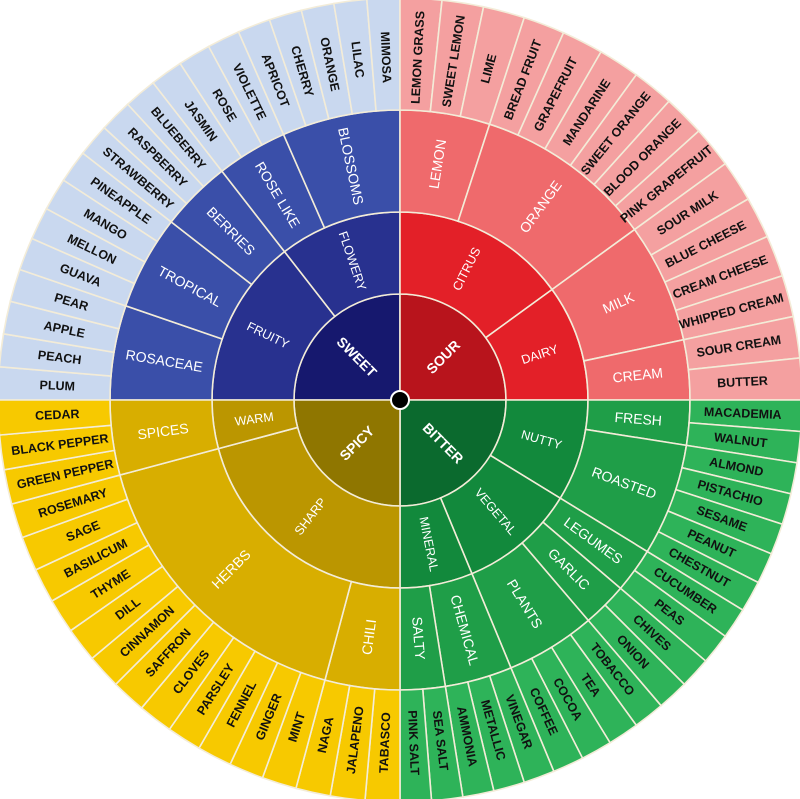 The height and width of the screenshot is (799, 800). I want to click on flavor-label: PINK SALT, so click(413, 743).